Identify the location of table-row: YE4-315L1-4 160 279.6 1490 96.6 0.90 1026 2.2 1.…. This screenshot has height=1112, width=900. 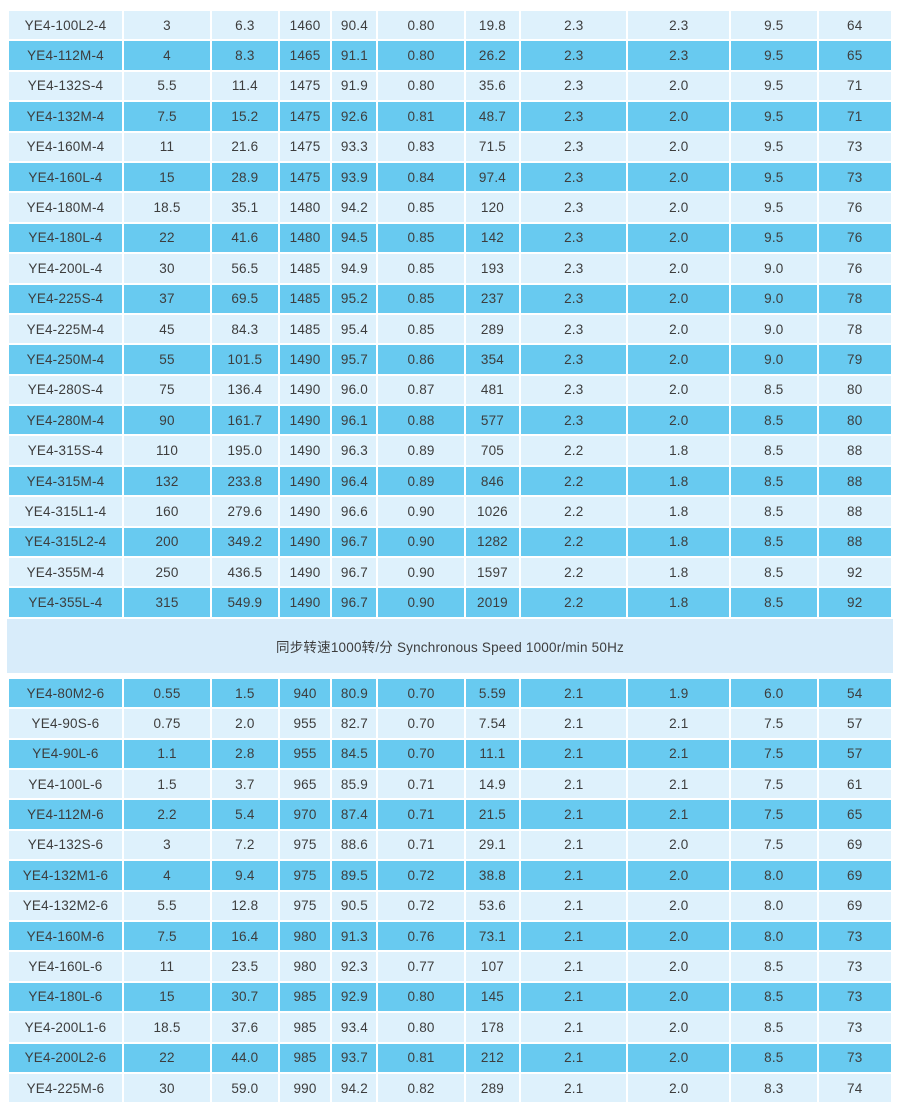
(450, 511).